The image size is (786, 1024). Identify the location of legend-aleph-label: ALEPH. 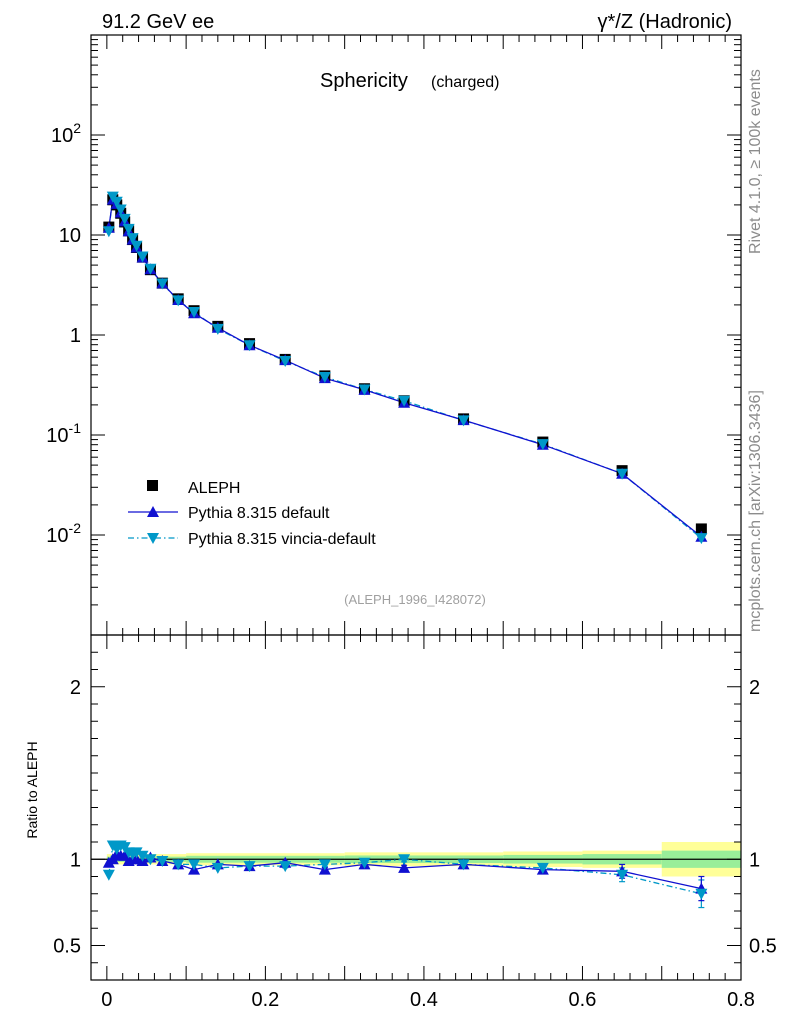
(214, 488).